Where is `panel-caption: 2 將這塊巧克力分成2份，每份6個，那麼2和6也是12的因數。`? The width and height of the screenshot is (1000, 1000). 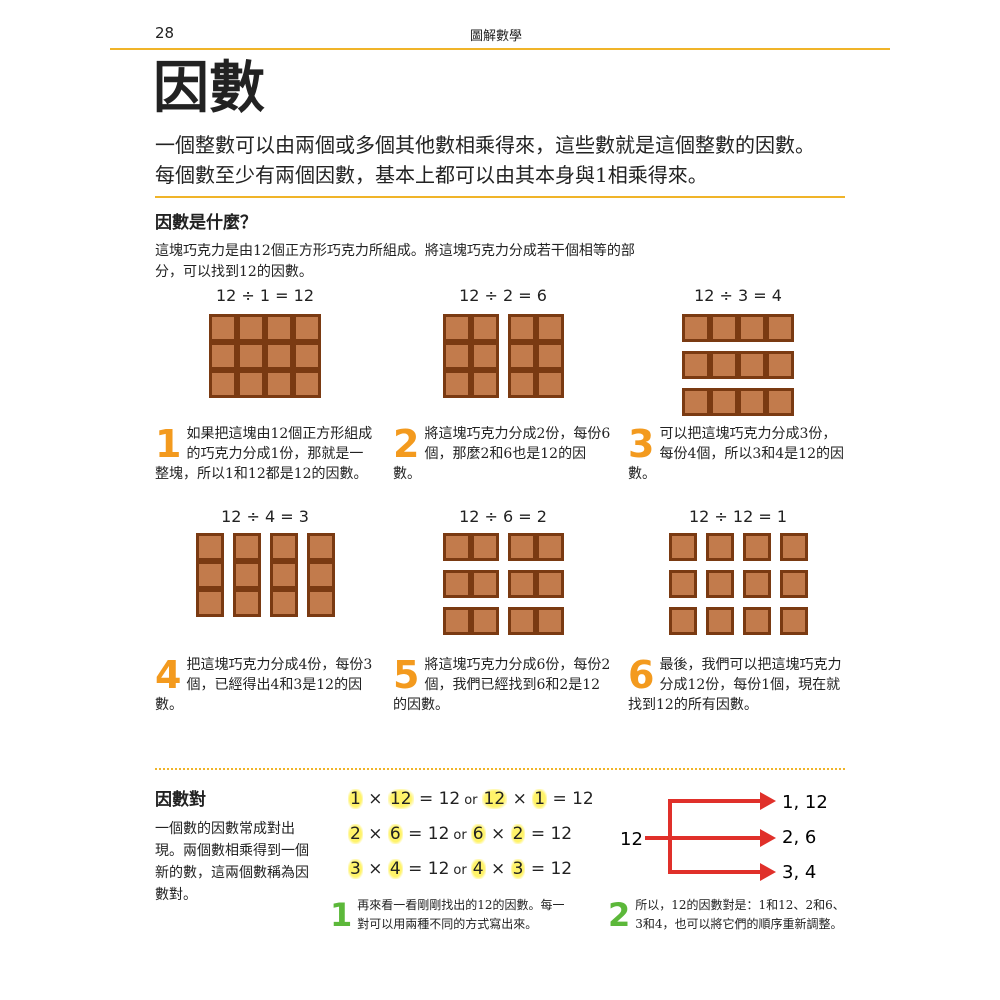
panel-caption: 2 將這塊巧克力分成2份，每份6個，那麼2和6也是12的因數。 is located at coordinates (503, 454).